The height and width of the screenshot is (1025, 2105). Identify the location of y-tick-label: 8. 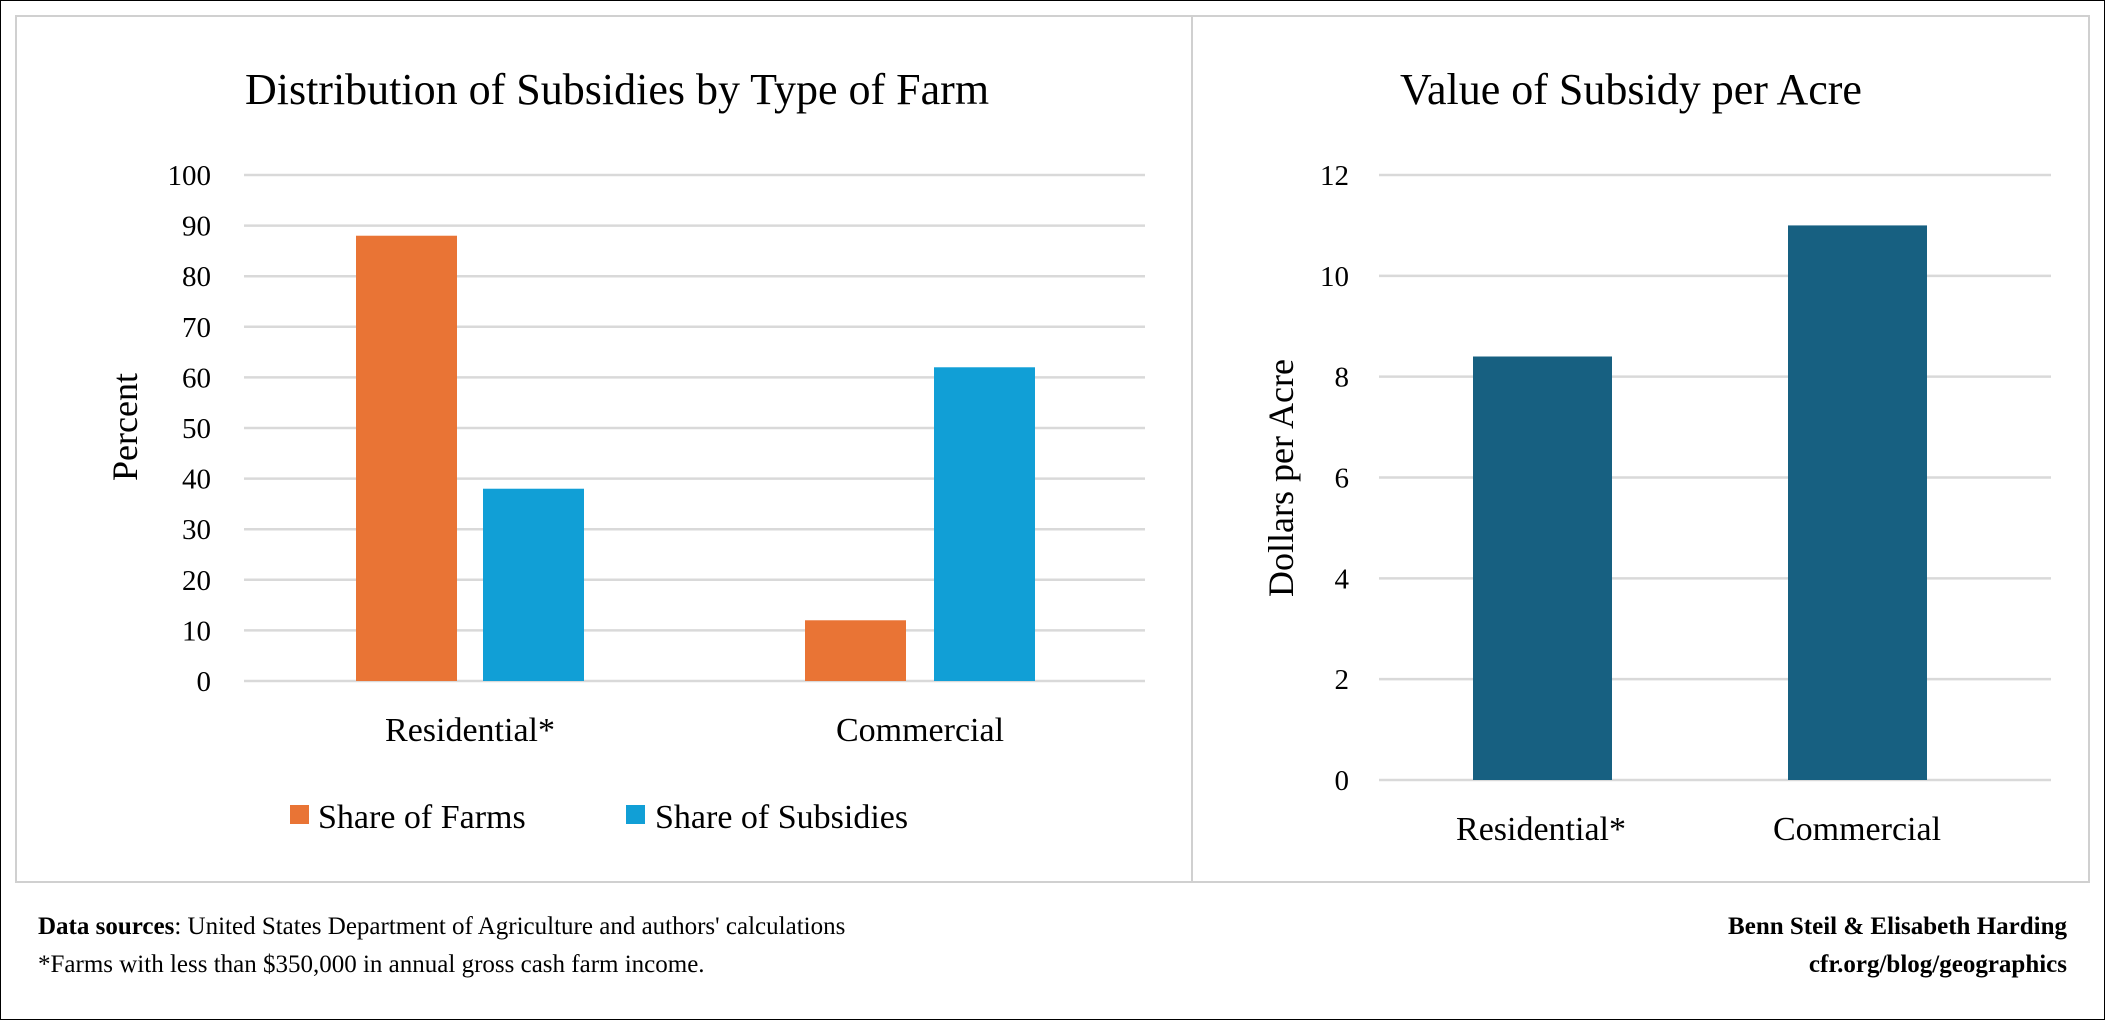
(1342, 378).